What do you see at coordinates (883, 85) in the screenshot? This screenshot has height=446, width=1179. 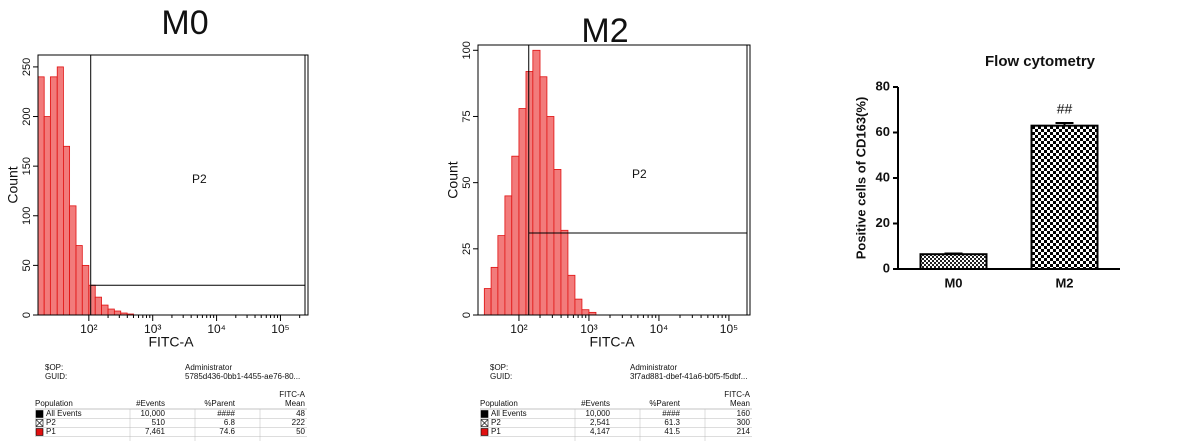 I see `y-tick-label: 80` at bounding box center [883, 85].